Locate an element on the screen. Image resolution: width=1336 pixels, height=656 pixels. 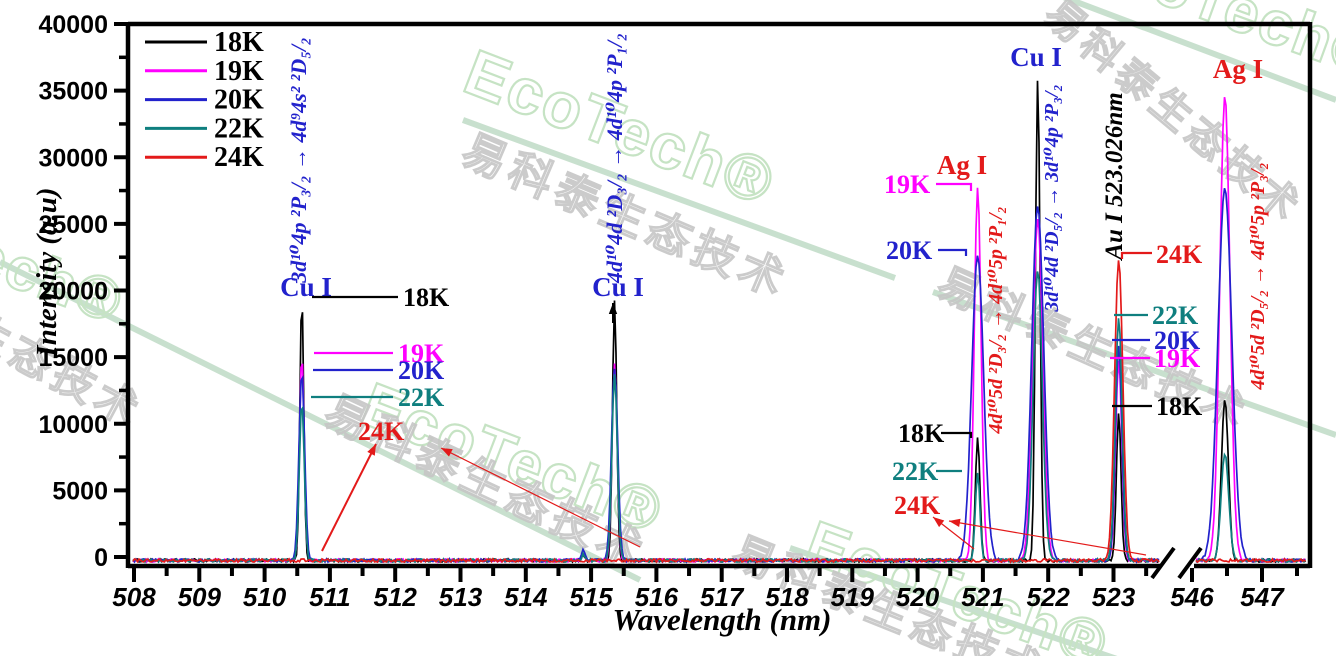
x-tick-label: 514 is located at coordinates (526, 597).